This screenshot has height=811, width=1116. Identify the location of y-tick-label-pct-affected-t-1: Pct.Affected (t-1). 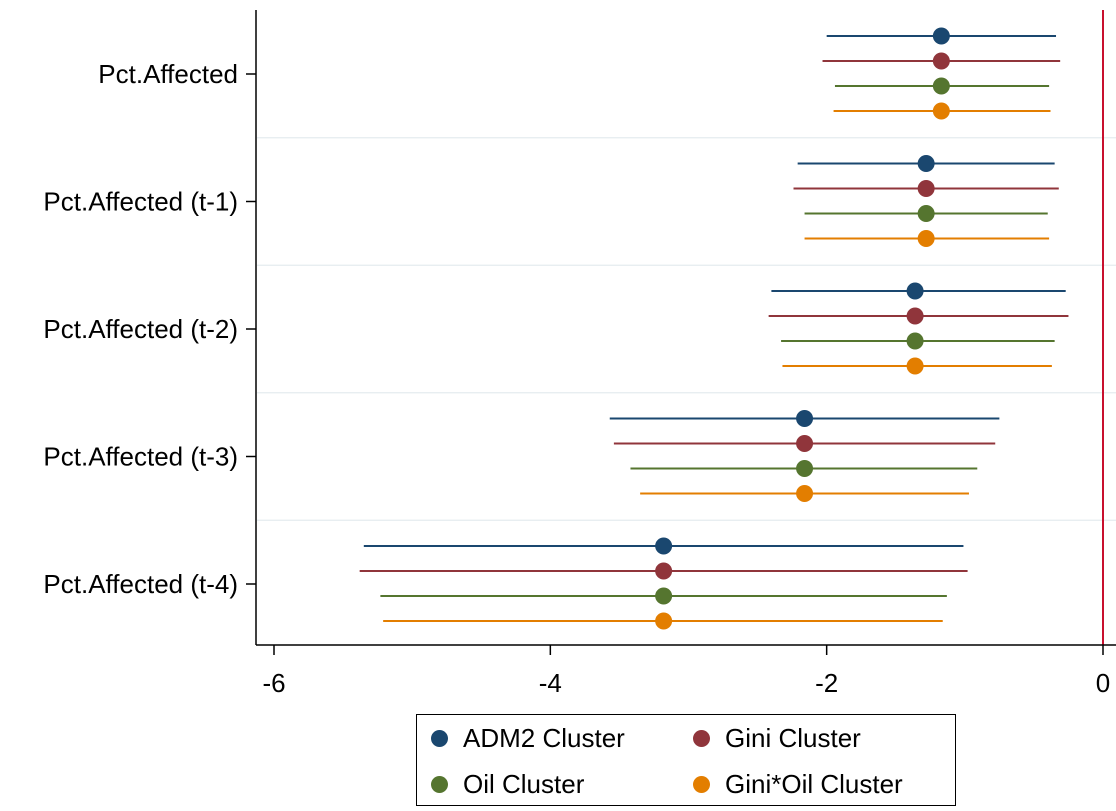
(140, 202).